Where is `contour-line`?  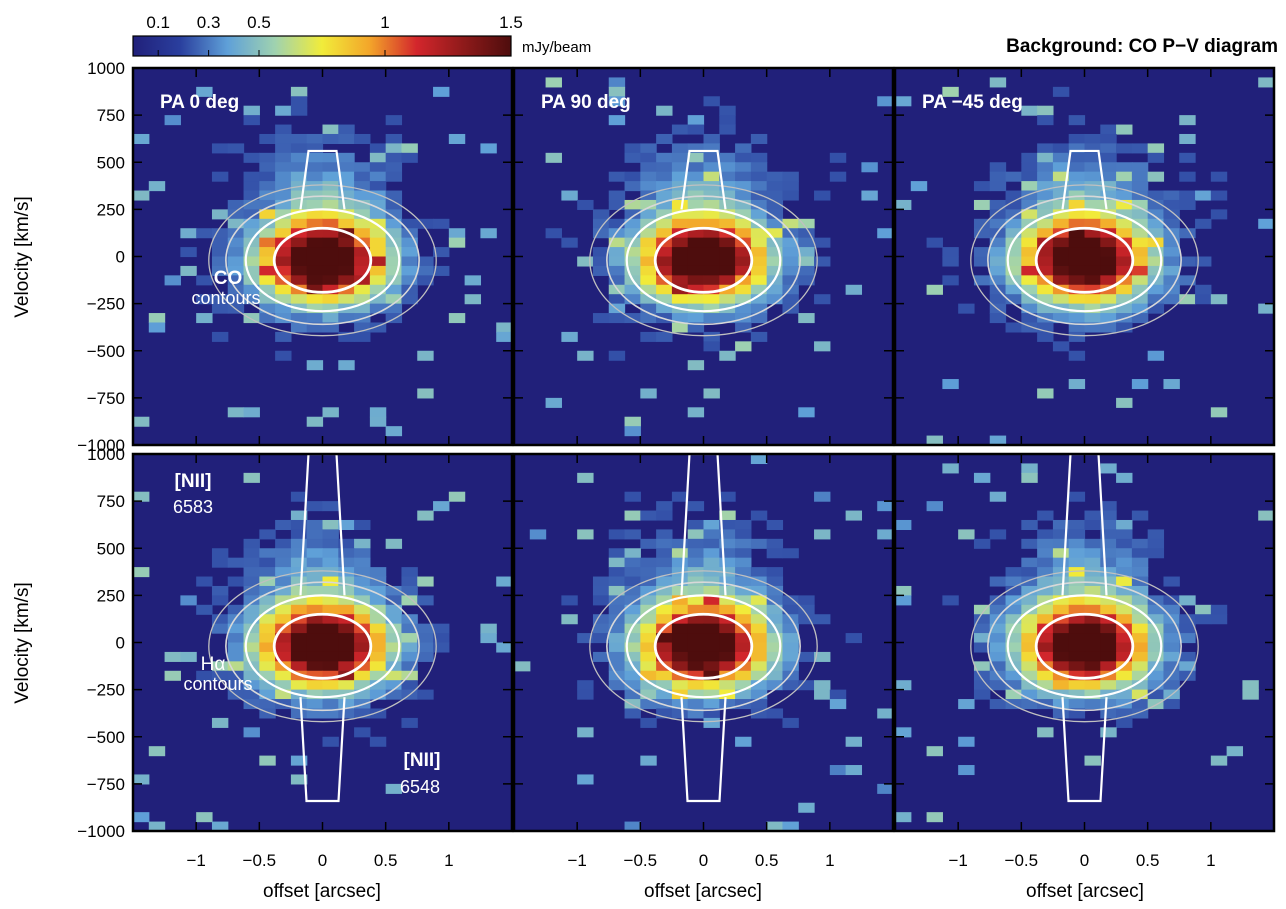 contour-line is located at coordinates (1084, 260).